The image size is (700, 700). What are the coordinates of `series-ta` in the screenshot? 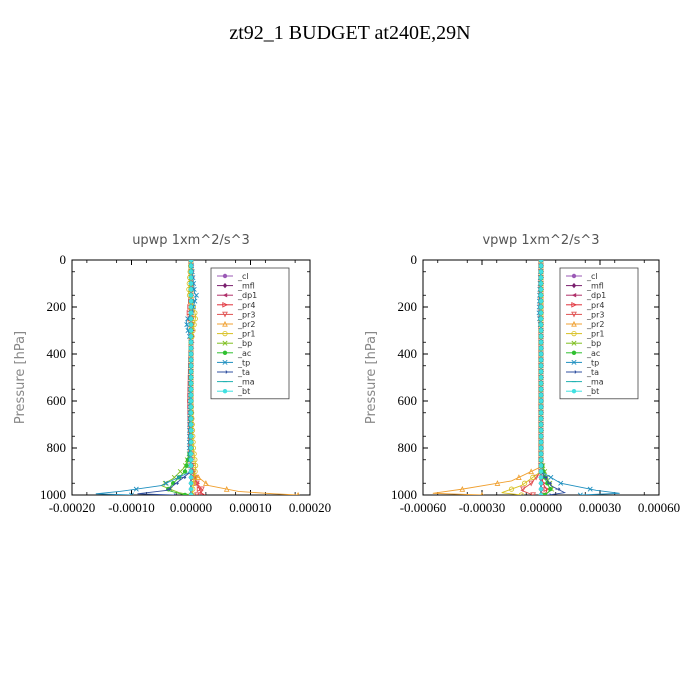 It's located at (165, 377).